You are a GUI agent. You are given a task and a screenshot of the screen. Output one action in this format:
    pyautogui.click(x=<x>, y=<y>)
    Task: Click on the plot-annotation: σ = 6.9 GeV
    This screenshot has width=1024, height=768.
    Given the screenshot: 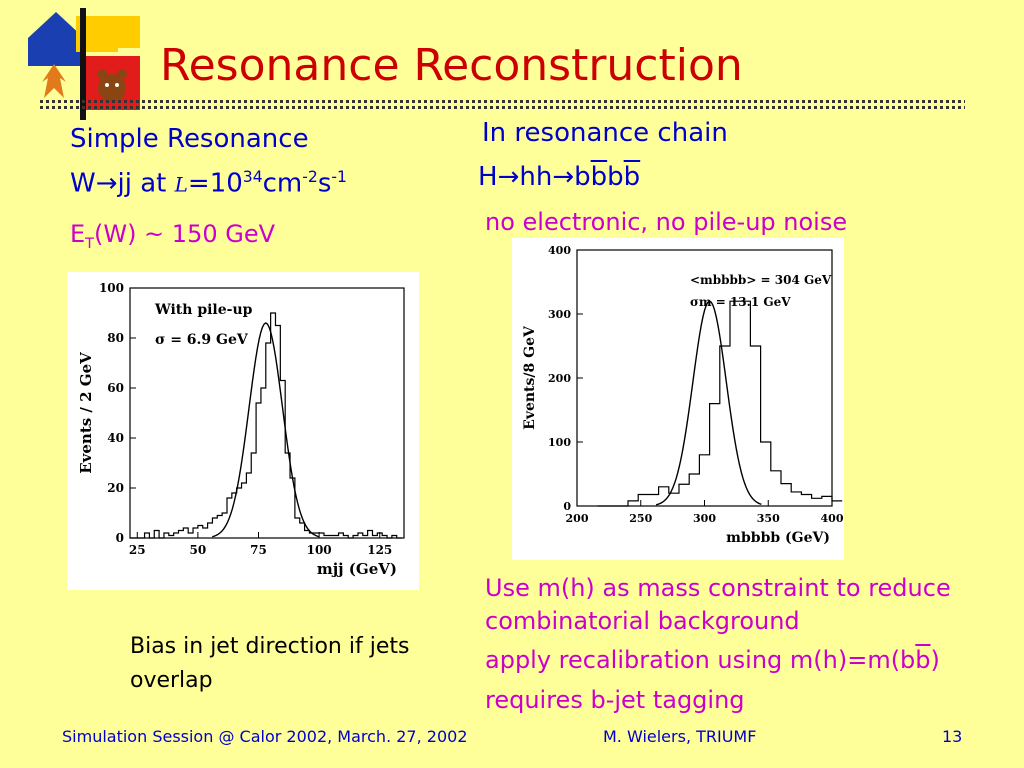 What is the action you would take?
    pyautogui.click(x=202, y=340)
    